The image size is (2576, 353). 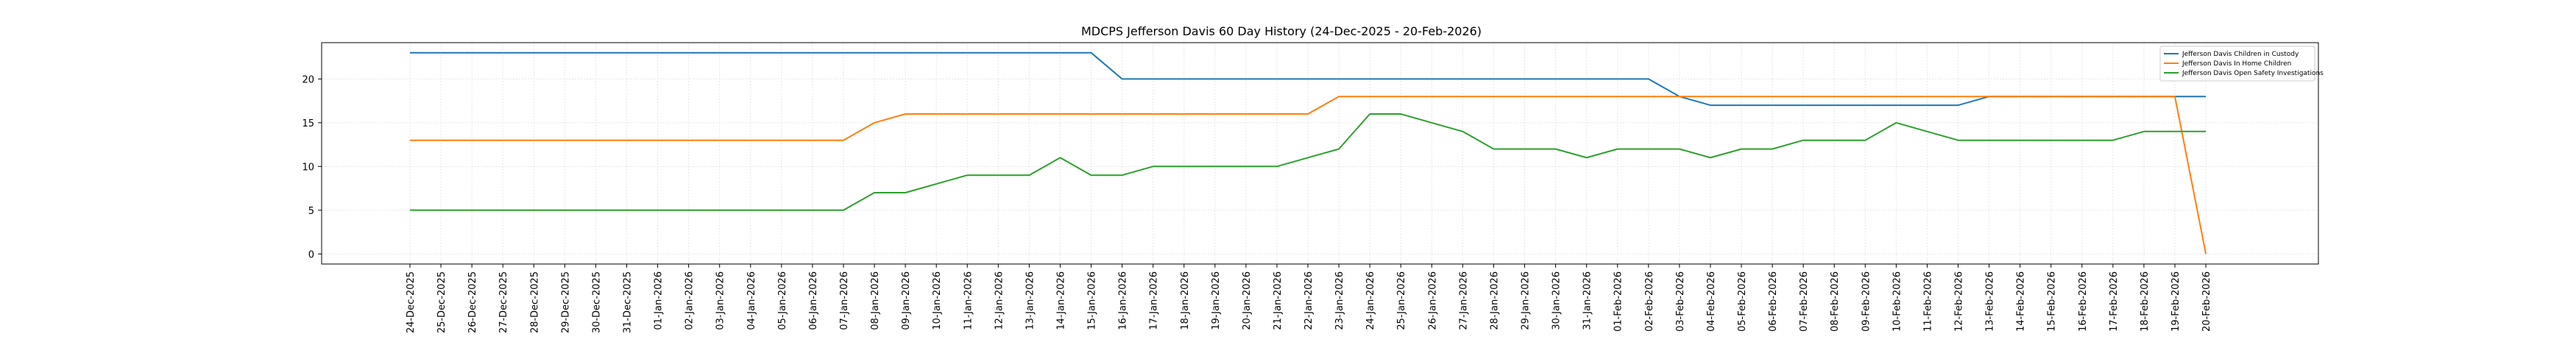 I want to click on x-tick-label: 09-Feb-2026, so click(x=1867, y=301).